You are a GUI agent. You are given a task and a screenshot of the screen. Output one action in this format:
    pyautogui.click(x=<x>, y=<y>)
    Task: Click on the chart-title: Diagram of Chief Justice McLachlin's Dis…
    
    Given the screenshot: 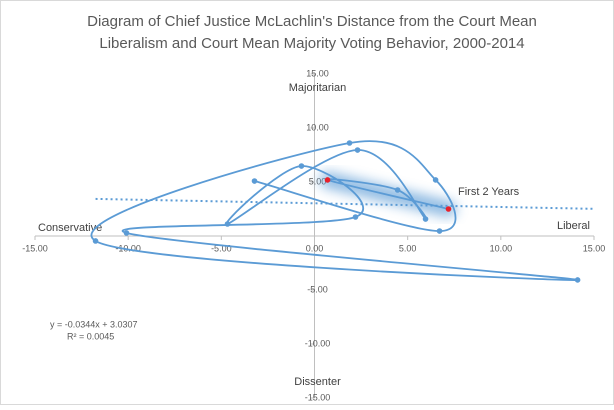 What is the action you would take?
    pyautogui.click(x=312, y=21)
    